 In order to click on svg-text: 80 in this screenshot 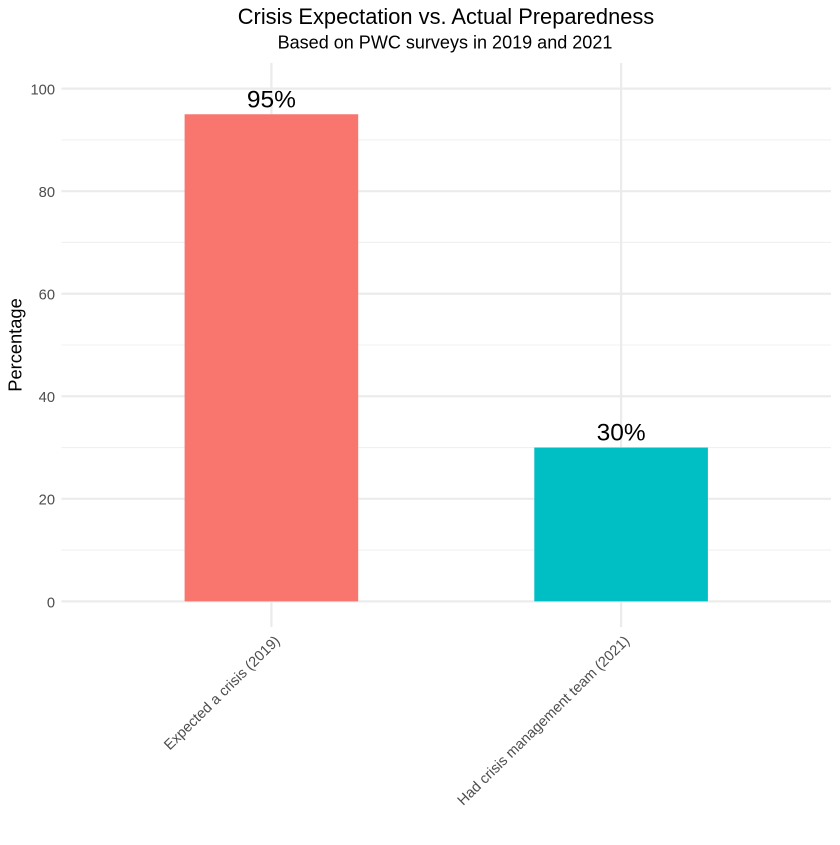, I will do `click(47, 193)`.